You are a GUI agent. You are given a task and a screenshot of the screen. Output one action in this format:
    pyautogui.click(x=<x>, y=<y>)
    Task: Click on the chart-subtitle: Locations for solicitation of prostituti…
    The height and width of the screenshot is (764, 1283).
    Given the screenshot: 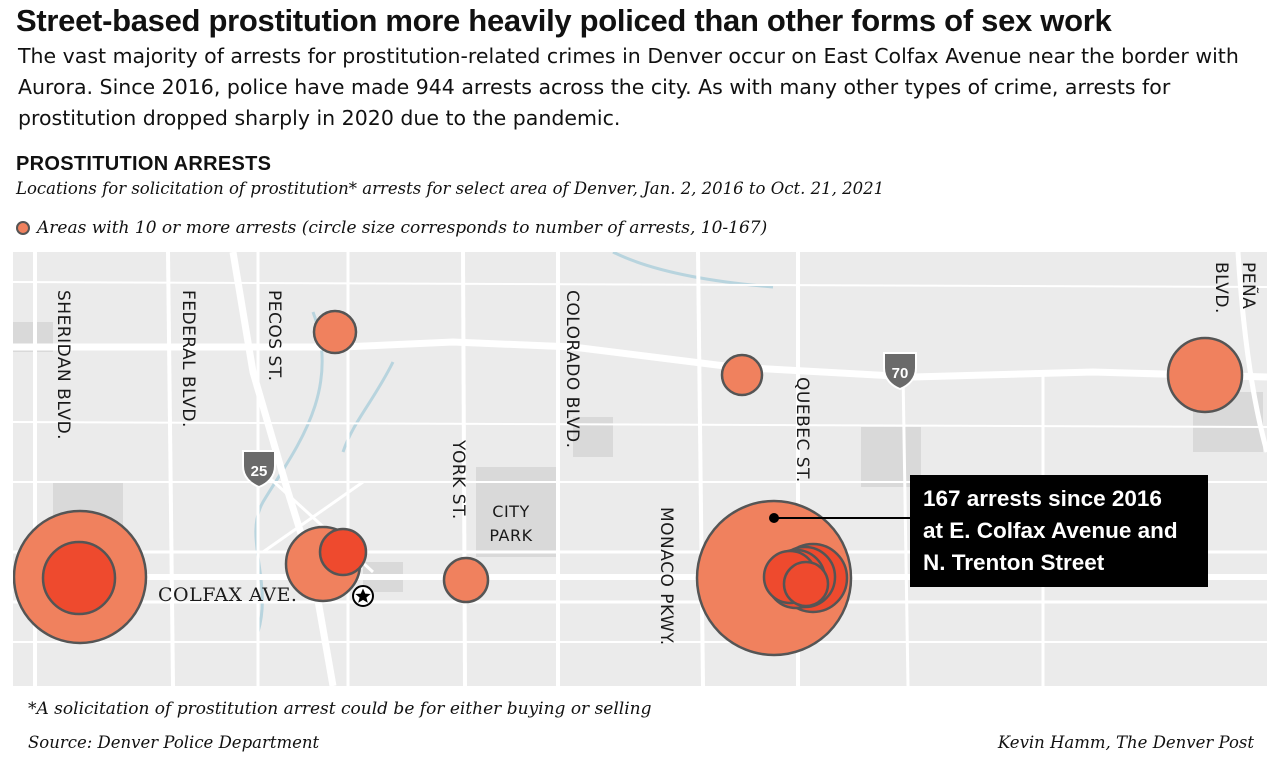 What is the action you would take?
    pyautogui.click(x=450, y=188)
    